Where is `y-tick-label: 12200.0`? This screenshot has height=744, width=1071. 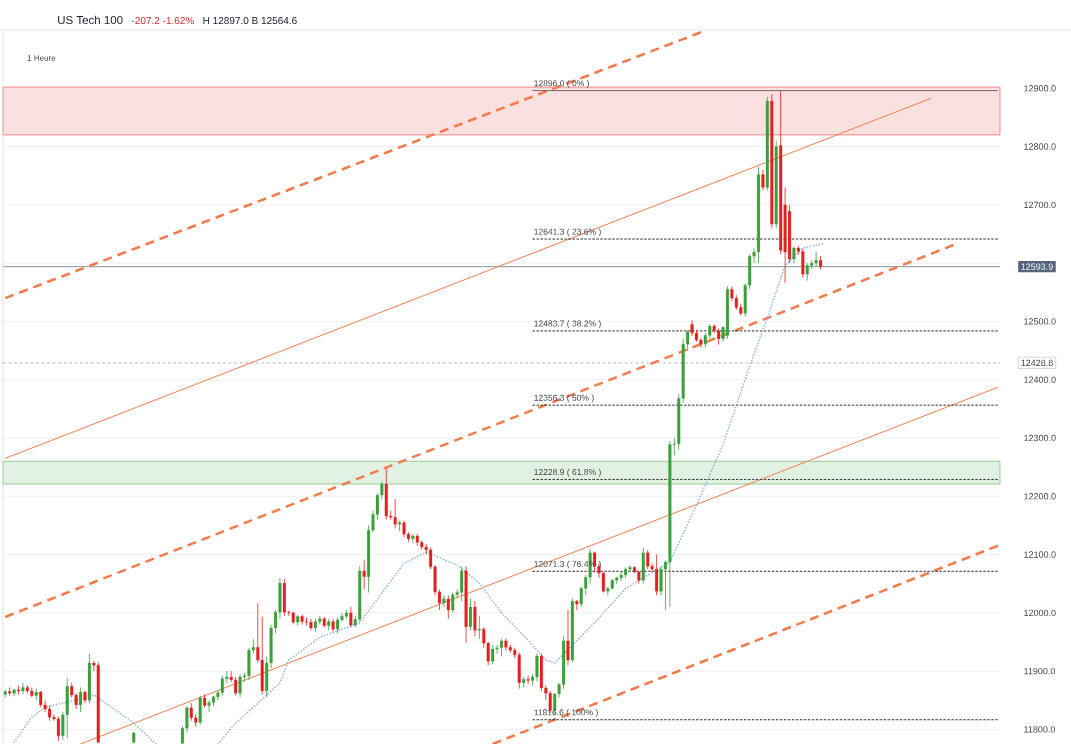
y-tick-label: 12200.0 is located at coordinates (1040, 496).